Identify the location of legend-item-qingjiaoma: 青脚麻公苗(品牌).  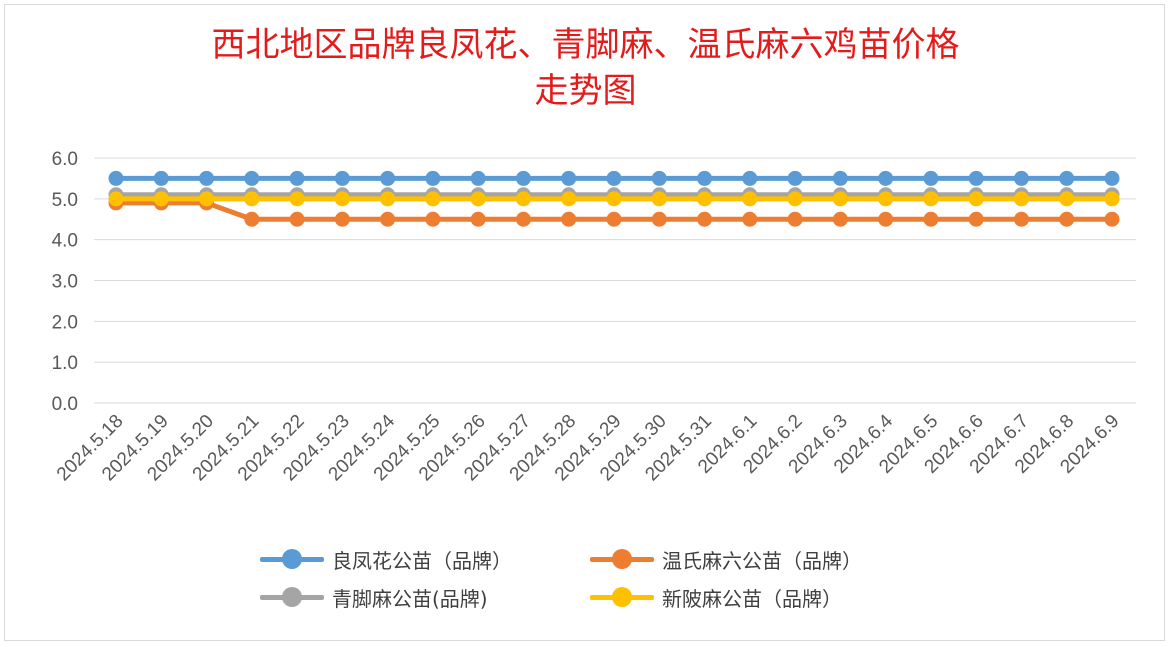
(425, 597).